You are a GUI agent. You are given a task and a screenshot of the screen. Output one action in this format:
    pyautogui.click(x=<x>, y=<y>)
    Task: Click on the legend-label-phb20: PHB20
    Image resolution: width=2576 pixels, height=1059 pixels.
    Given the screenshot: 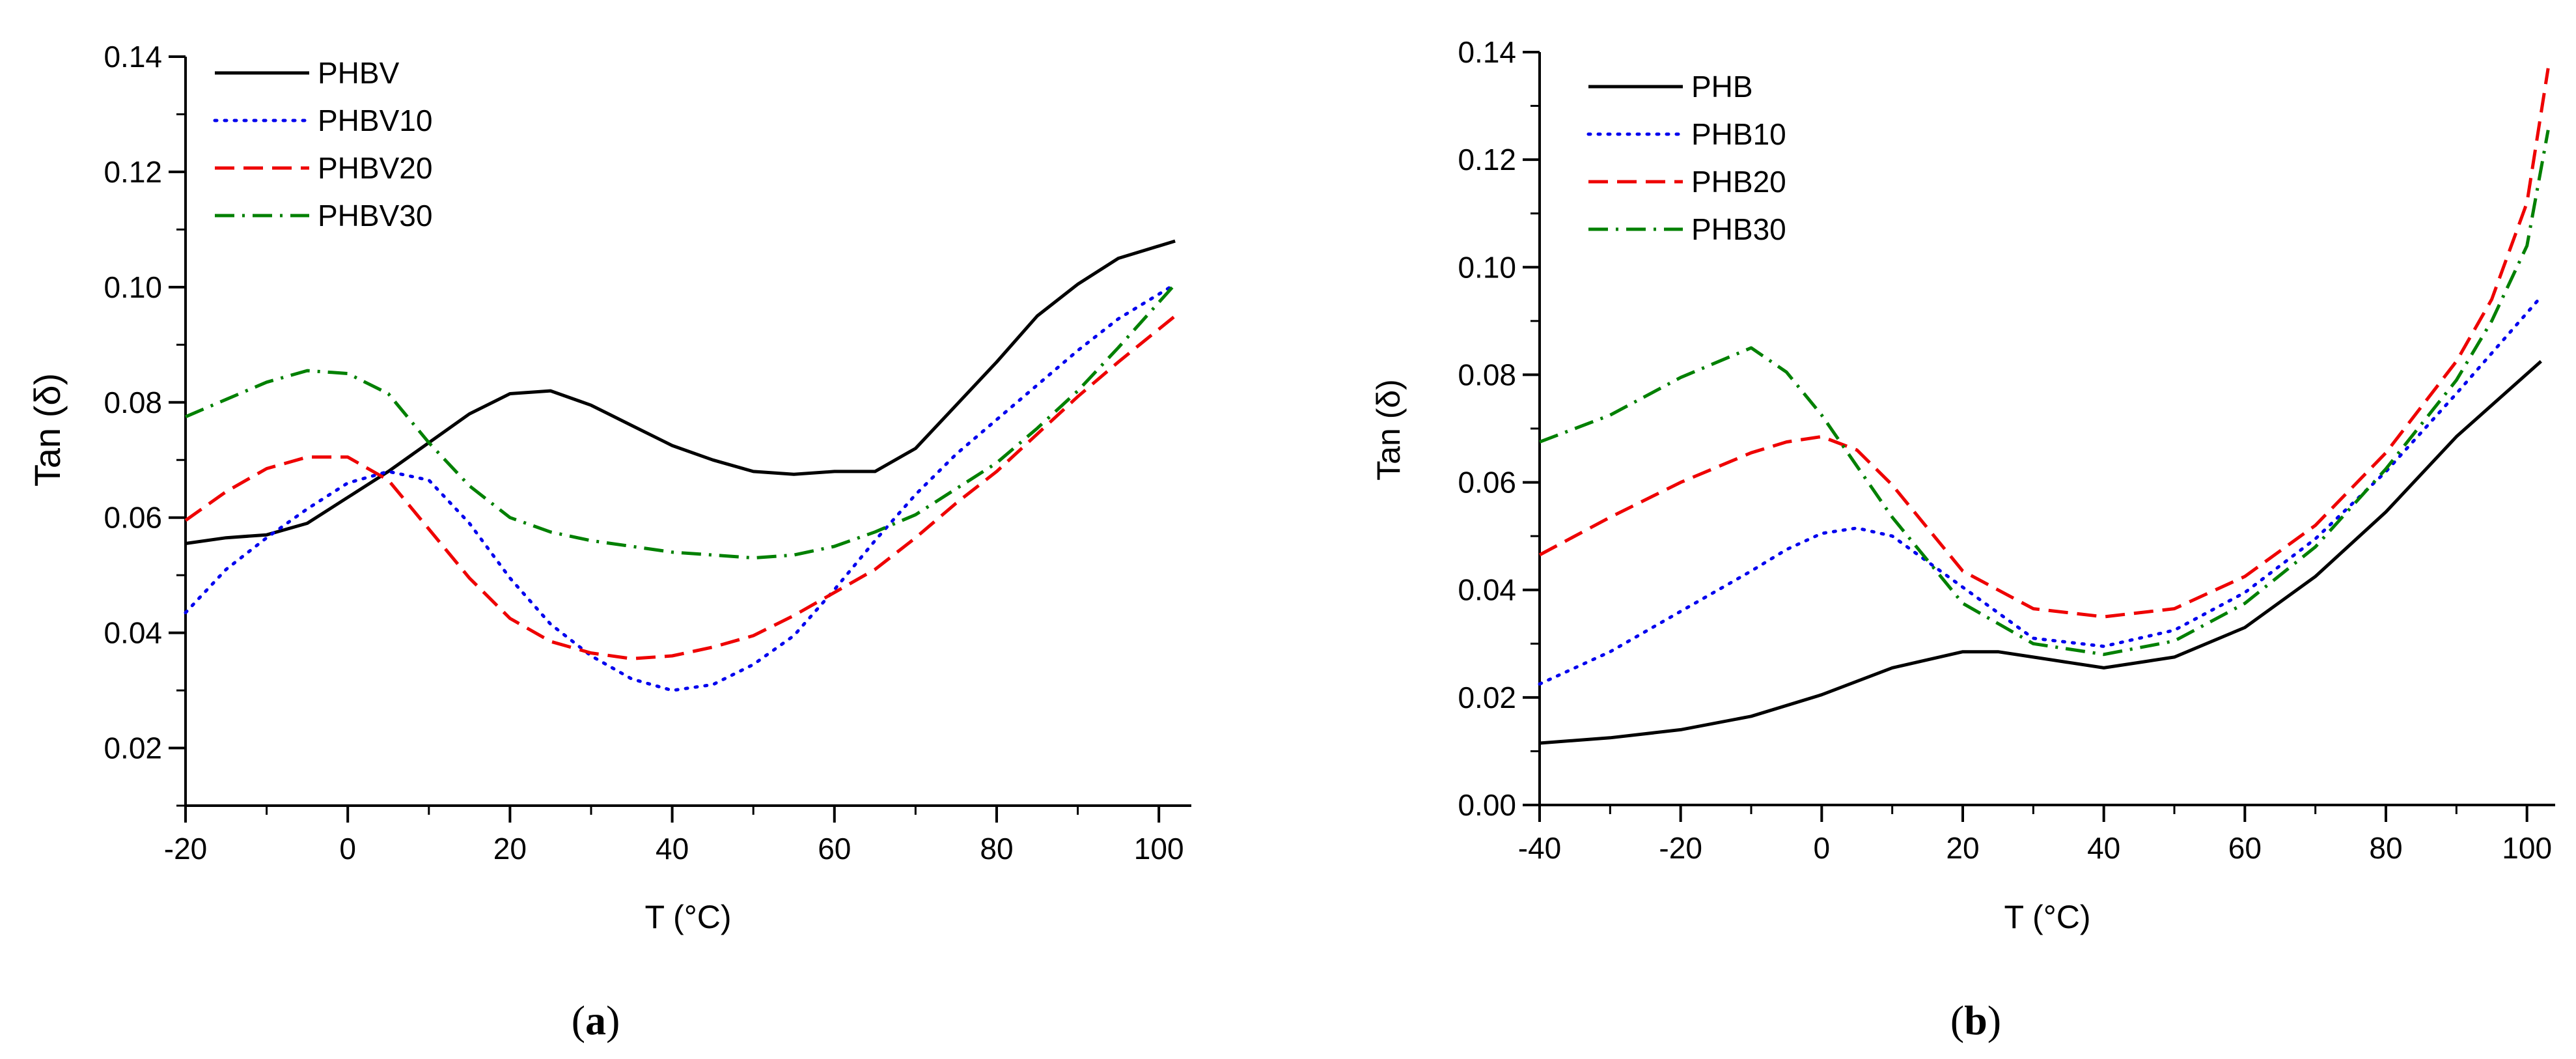 What is the action you would take?
    pyautogui.click(x=1738, y=182)
    